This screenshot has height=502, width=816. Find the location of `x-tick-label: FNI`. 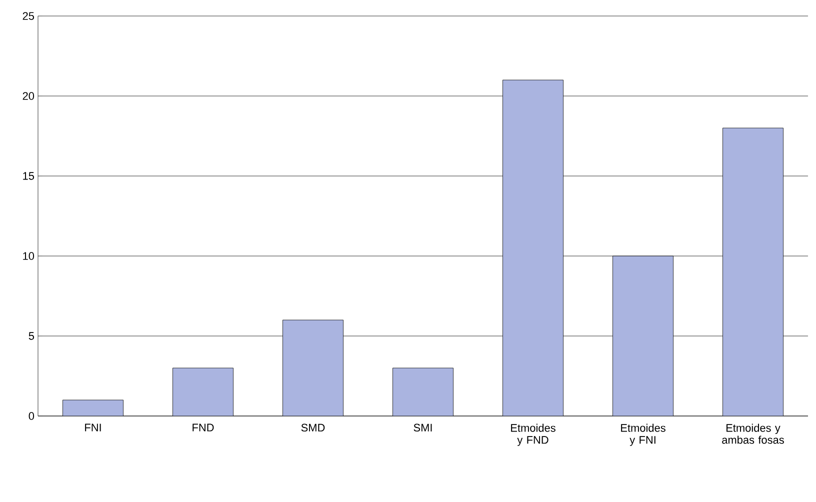

x-tick-label: FNI is located at coordinates (93, 428).